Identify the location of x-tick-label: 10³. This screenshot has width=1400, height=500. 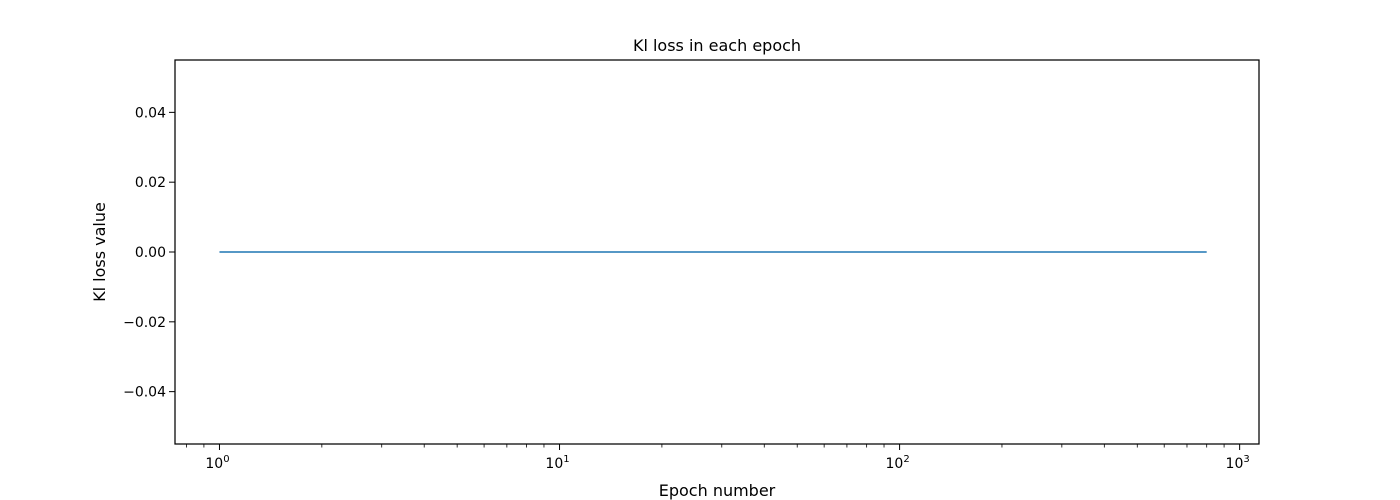
(1238, 463).